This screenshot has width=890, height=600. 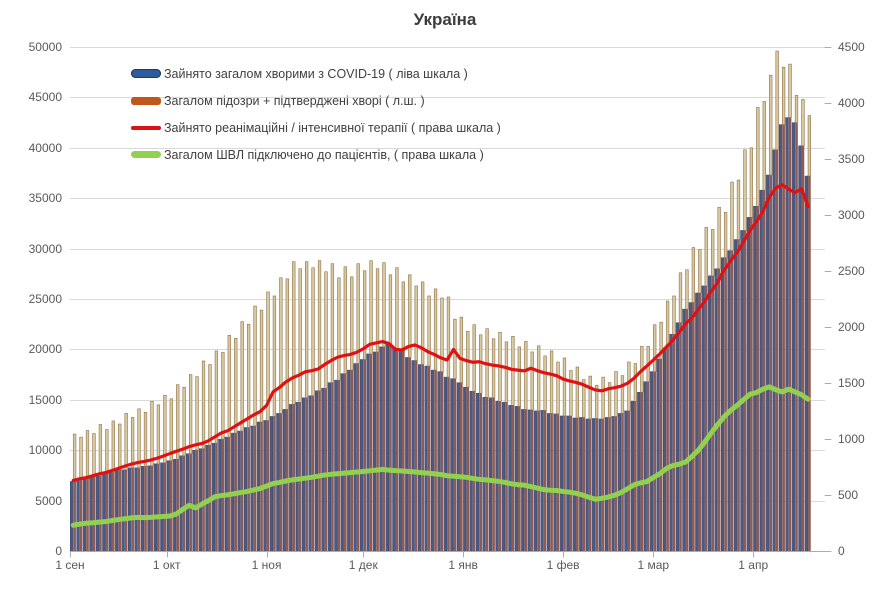 What do you see at coordinates (851, 271) in the screenshot?
I see `y-axis-right-tick-label: 2500` at bounding box center [851, 271].